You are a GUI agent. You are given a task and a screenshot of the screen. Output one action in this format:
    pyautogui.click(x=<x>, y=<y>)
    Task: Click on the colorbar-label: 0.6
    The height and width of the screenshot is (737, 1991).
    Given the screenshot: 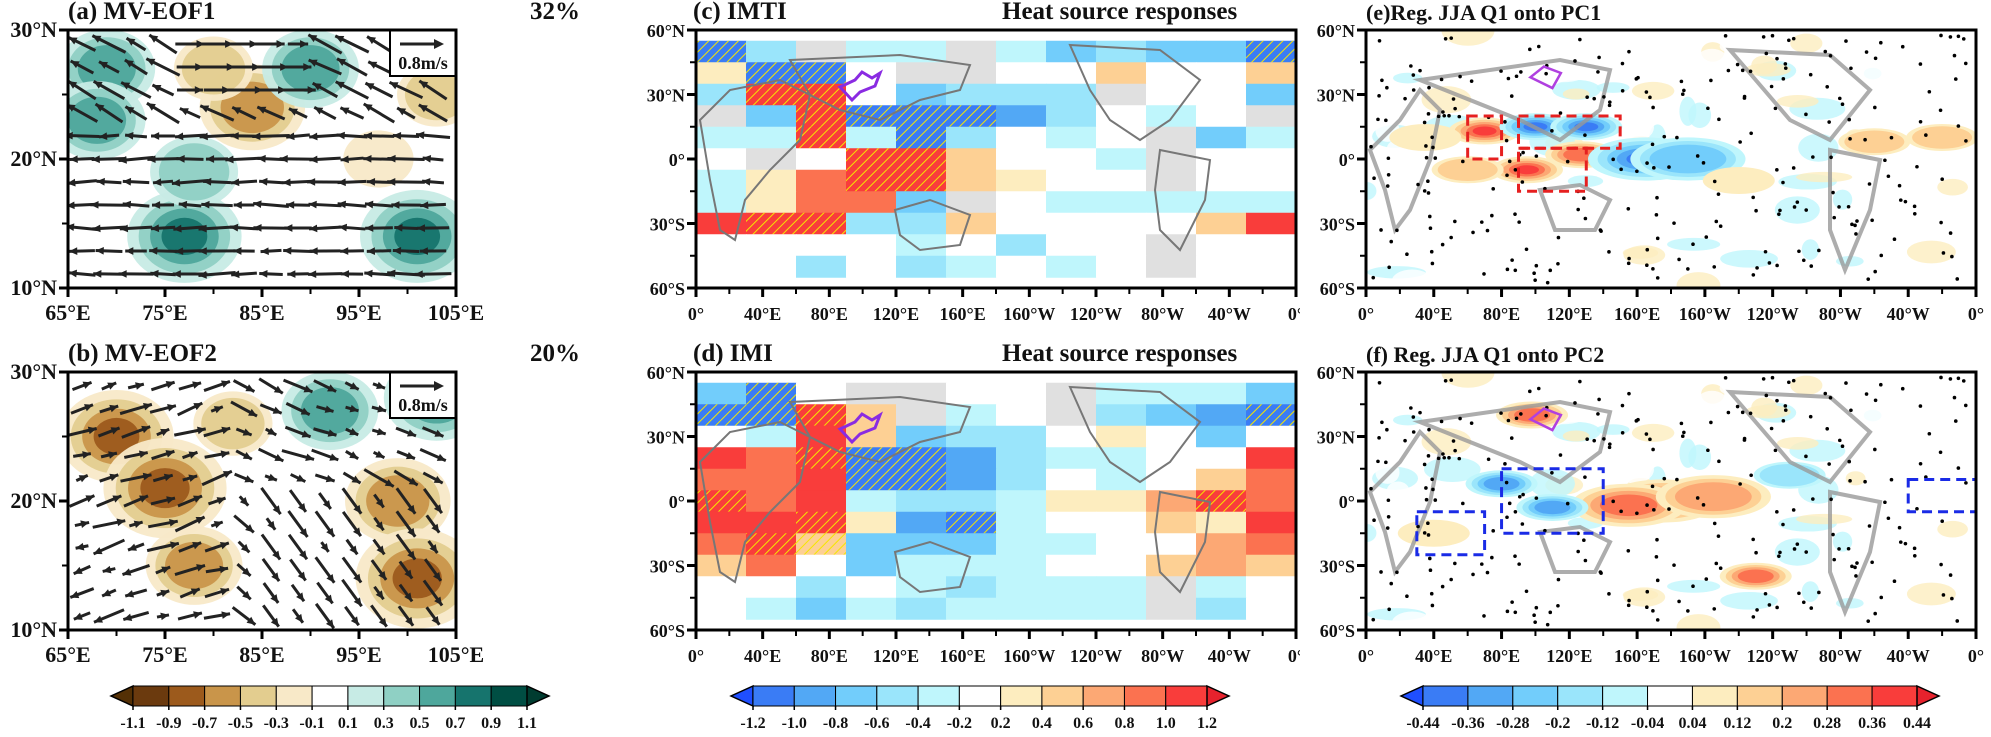 What is the action you would take?
    pyautogui.click(x=1083, y=723)
    